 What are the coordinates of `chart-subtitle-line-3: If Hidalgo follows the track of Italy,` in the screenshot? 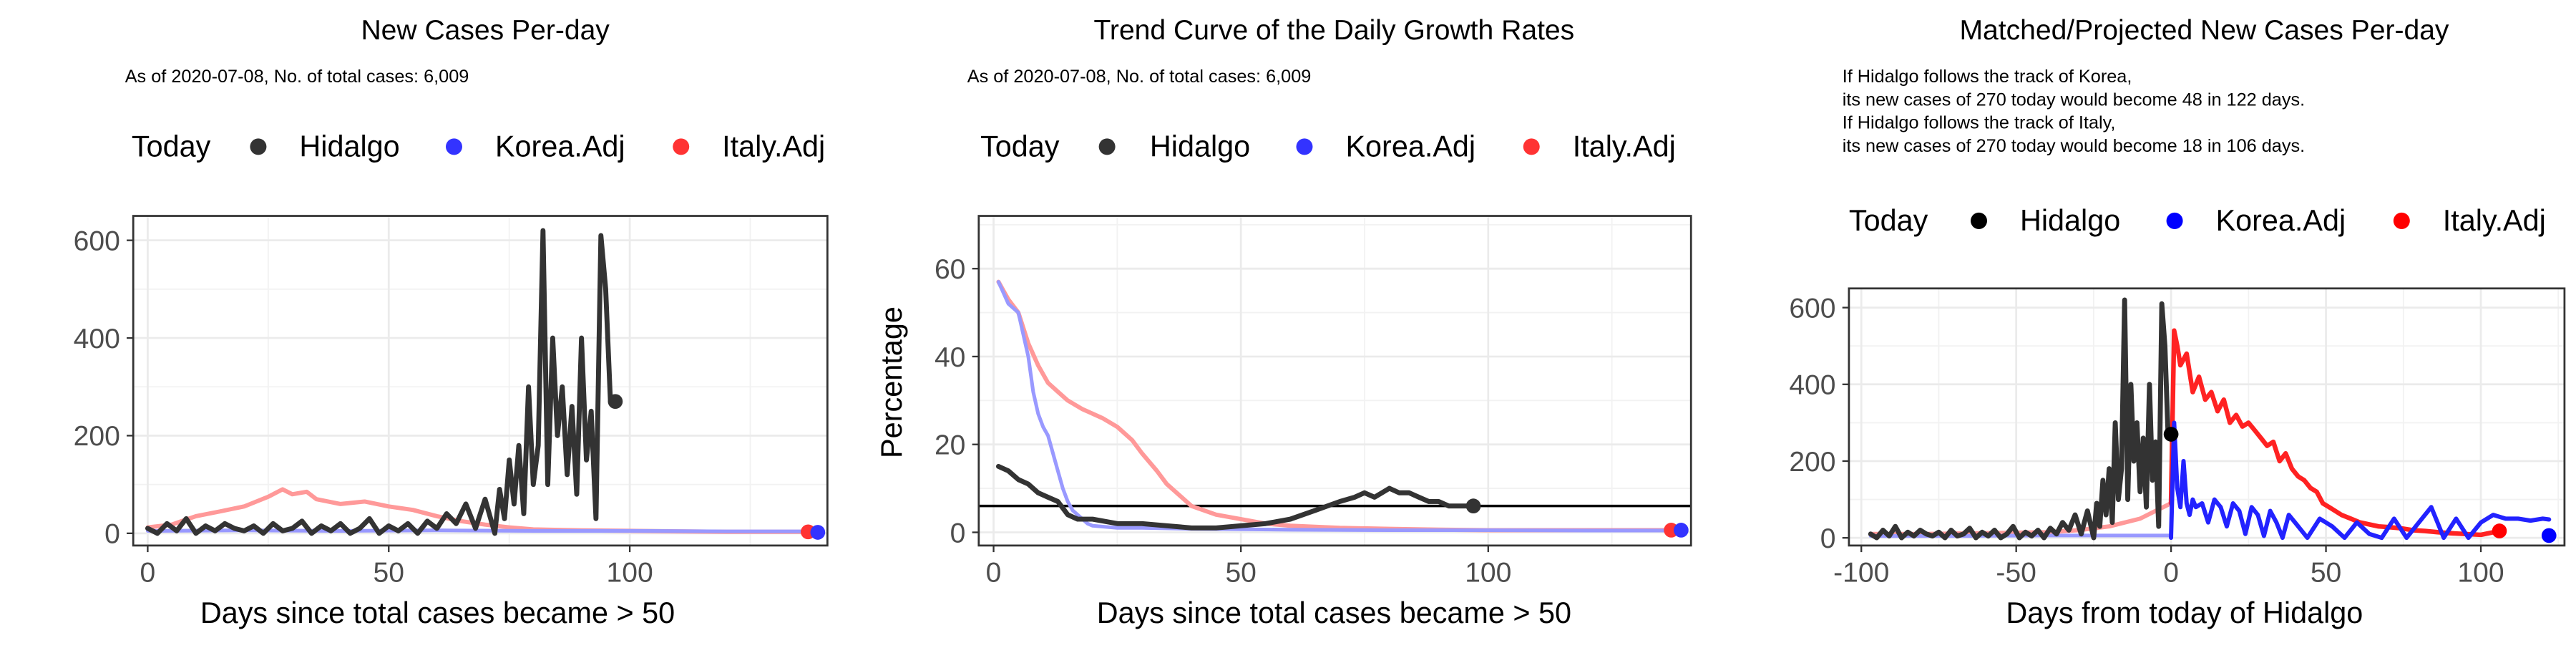 It's located at (1979, 123).